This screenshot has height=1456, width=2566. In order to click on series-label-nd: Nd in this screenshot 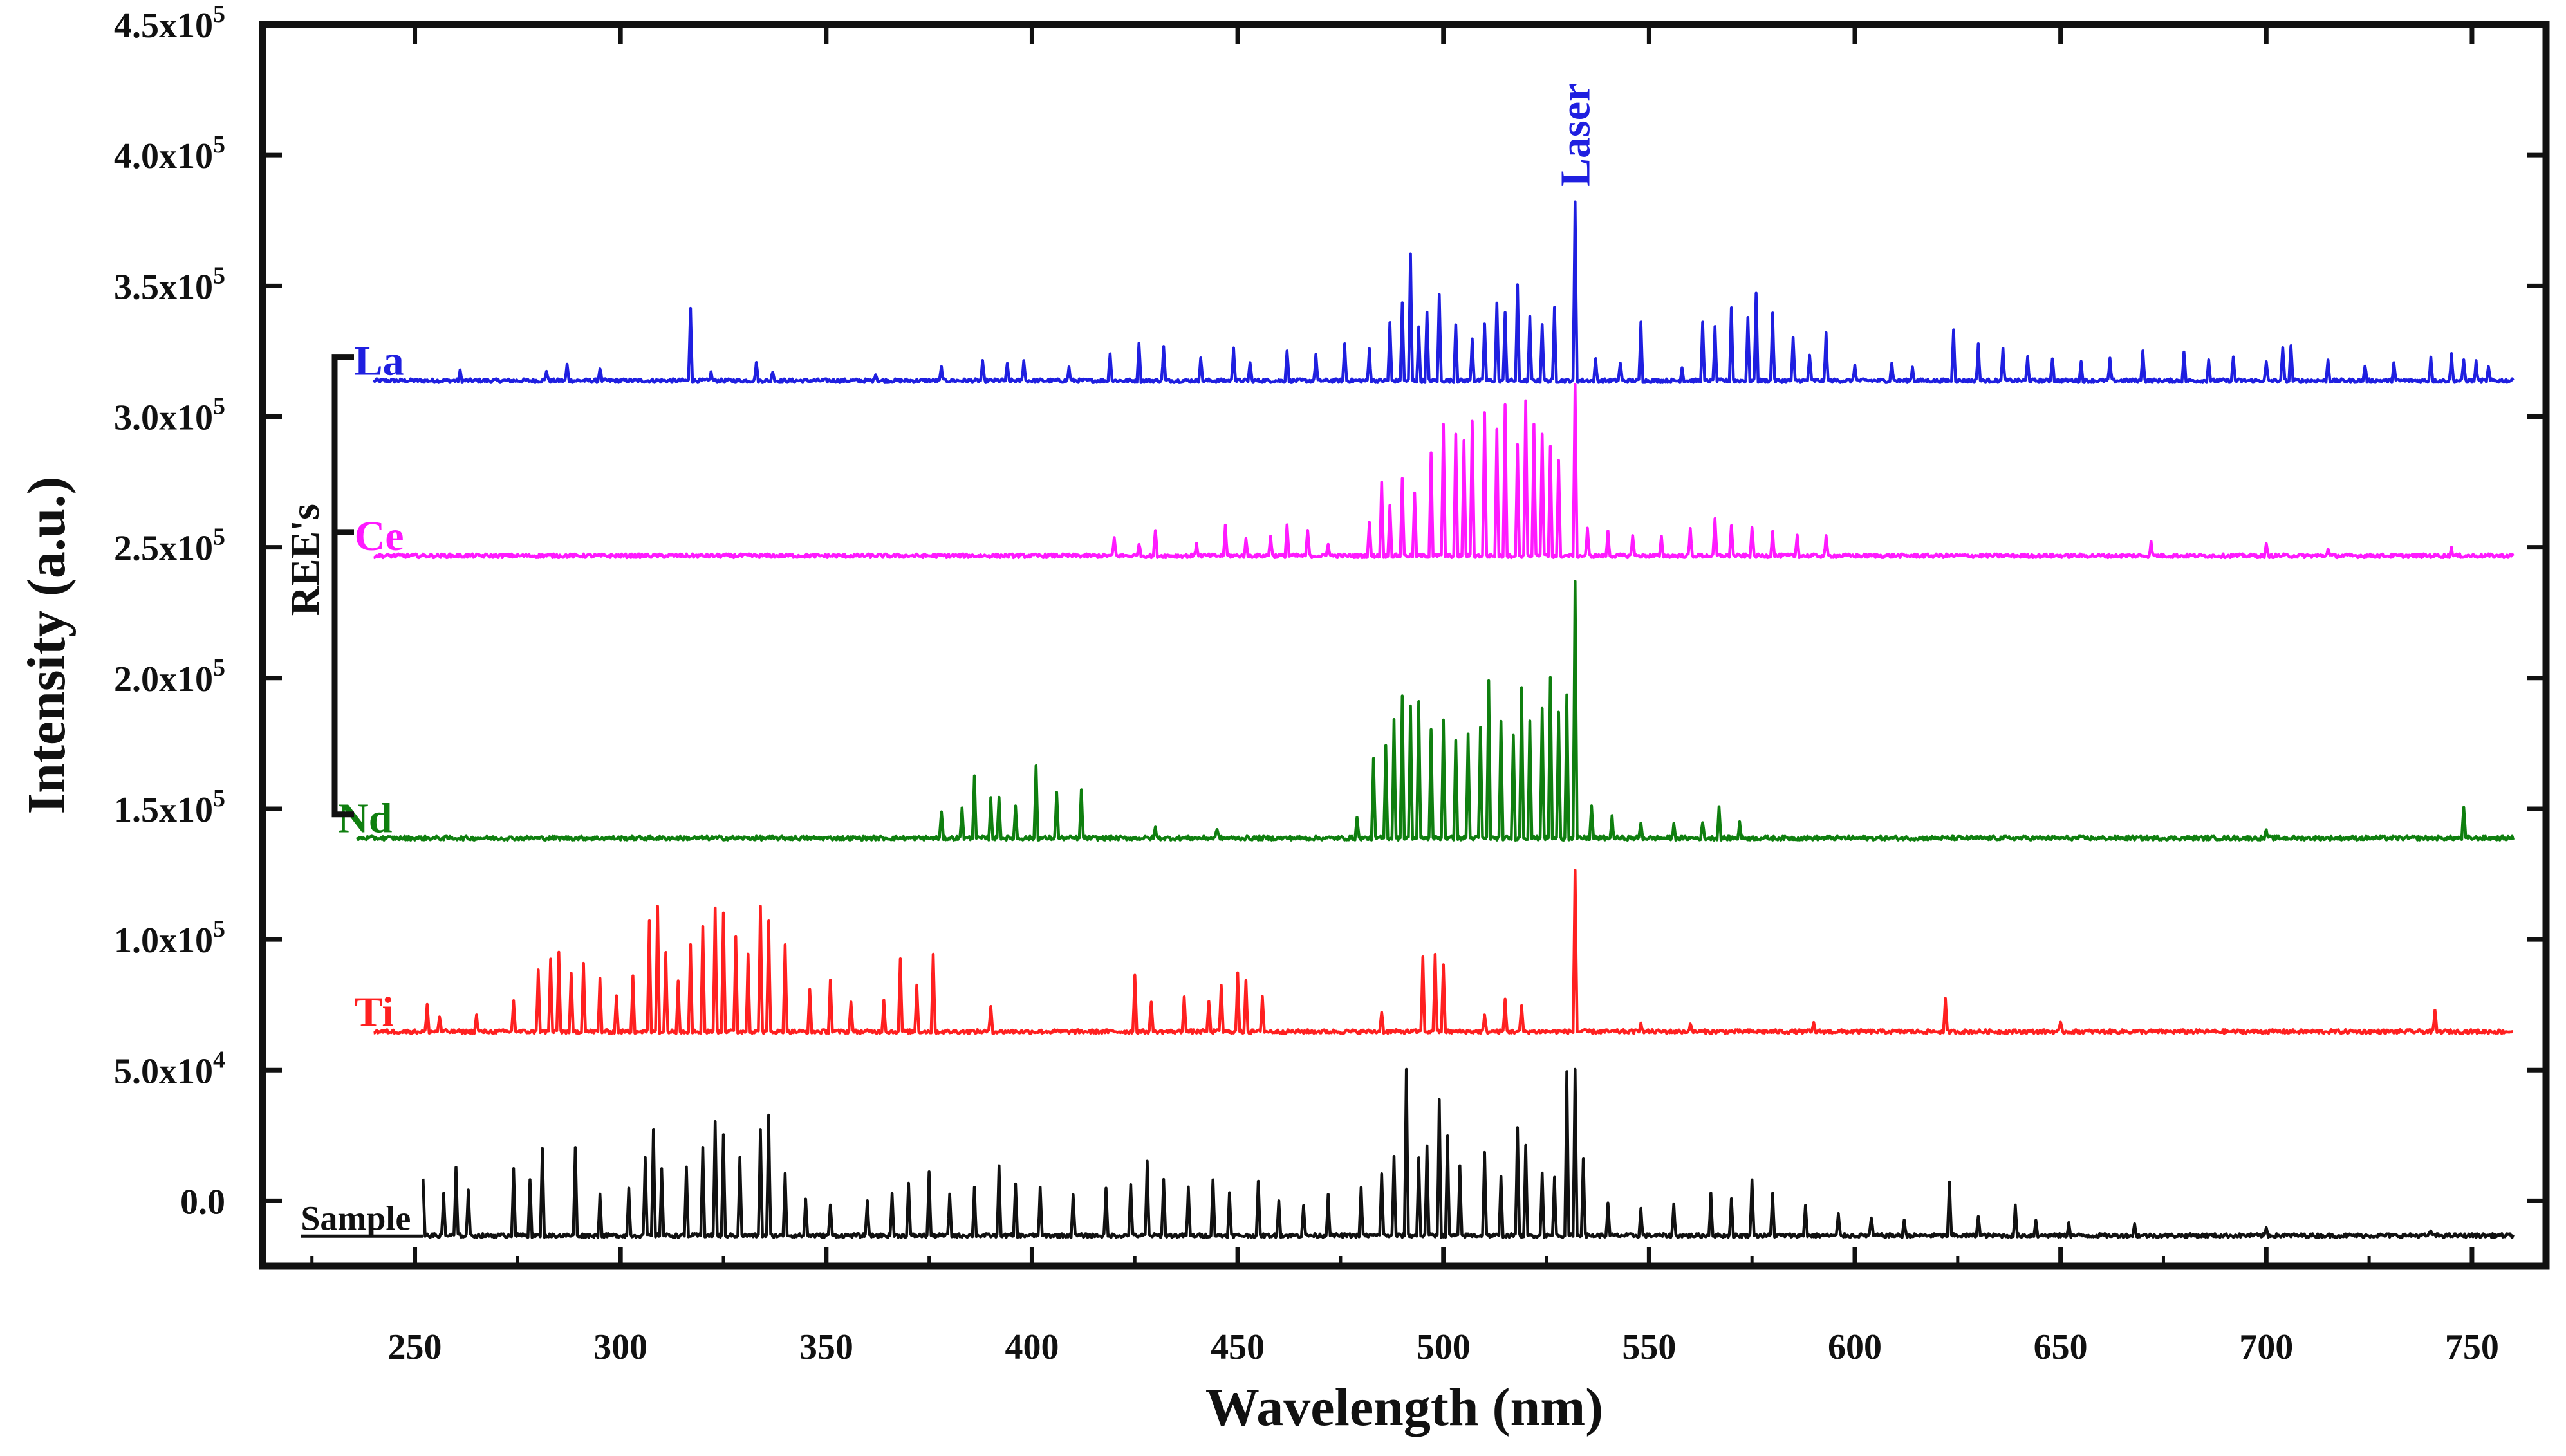, I will do `click(365, 818)`.